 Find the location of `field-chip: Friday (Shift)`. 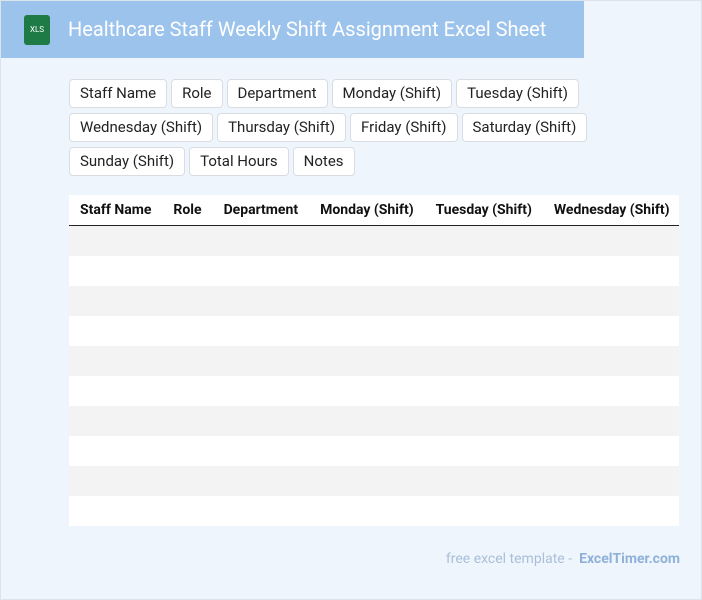

field-chip: Friday (Shift) is located at coordinates (404, 127).